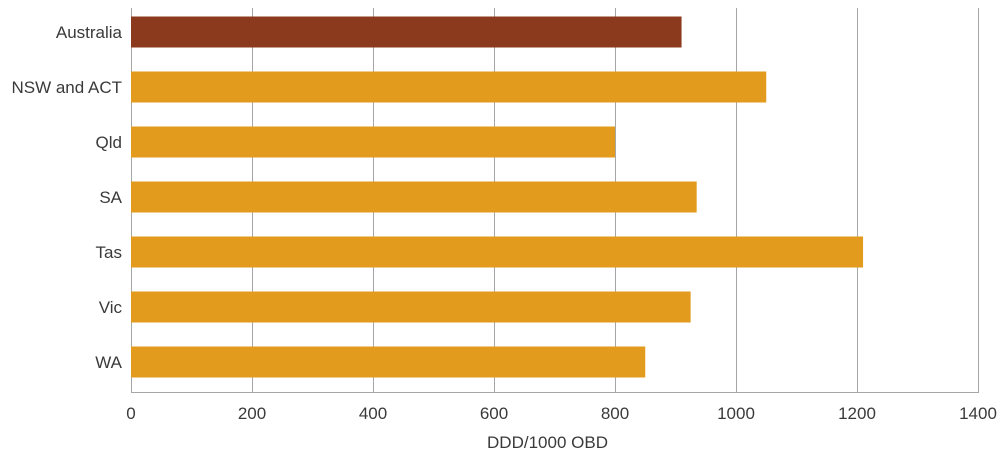  What do you see at coordinates (615, 413) in the screenshot?
I see `x-tick-label: 800` at bounding box center [615, 413].